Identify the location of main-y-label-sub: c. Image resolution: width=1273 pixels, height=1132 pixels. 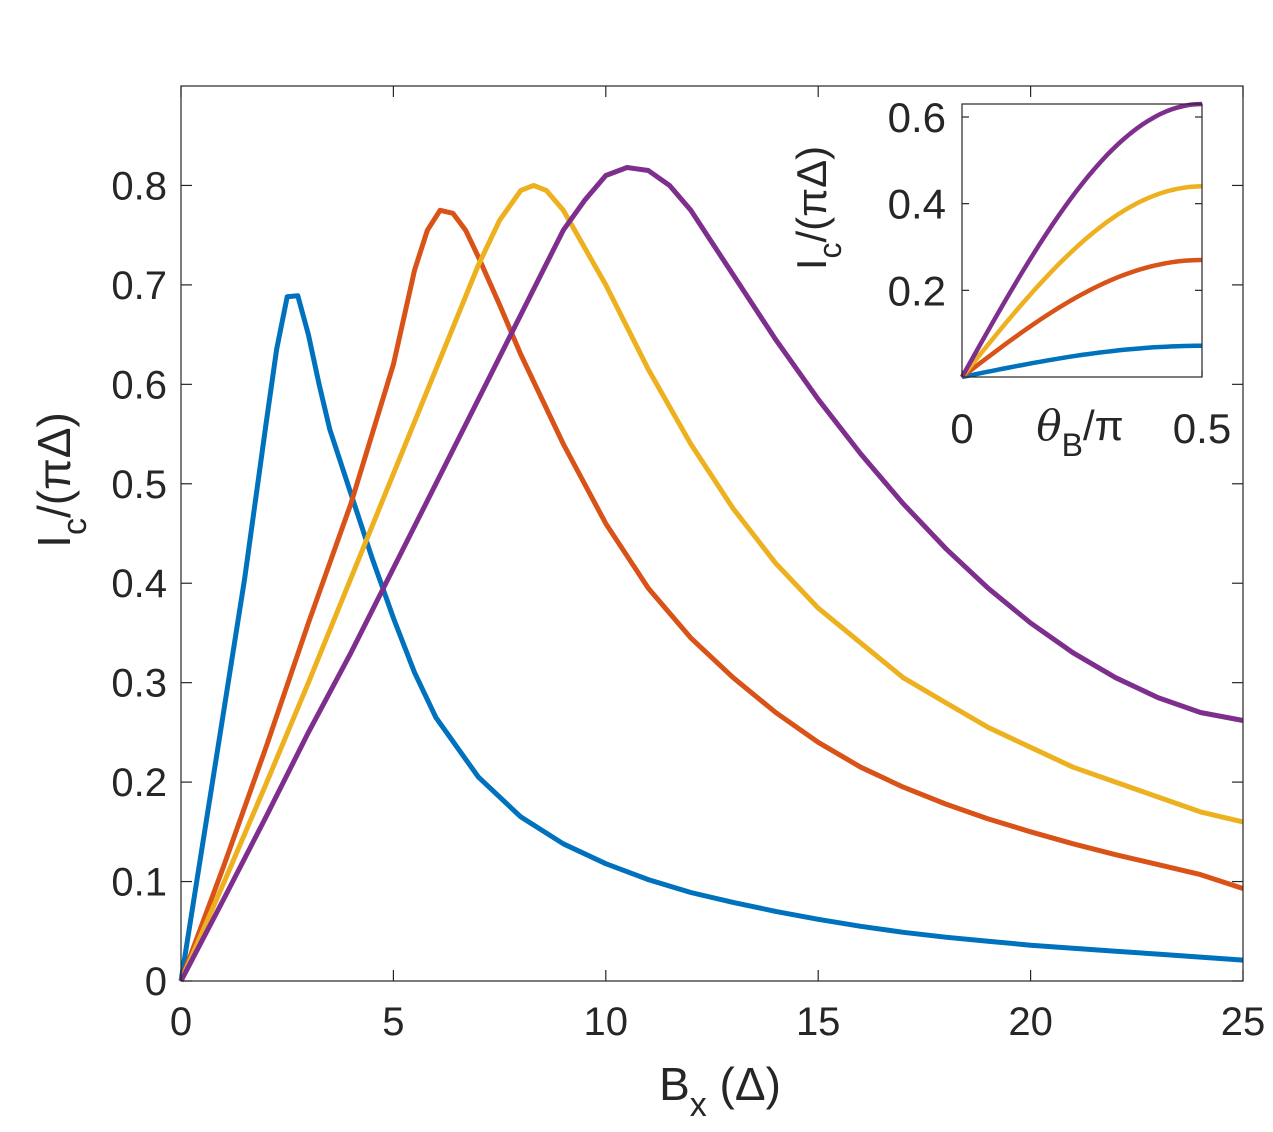
(75, 526).